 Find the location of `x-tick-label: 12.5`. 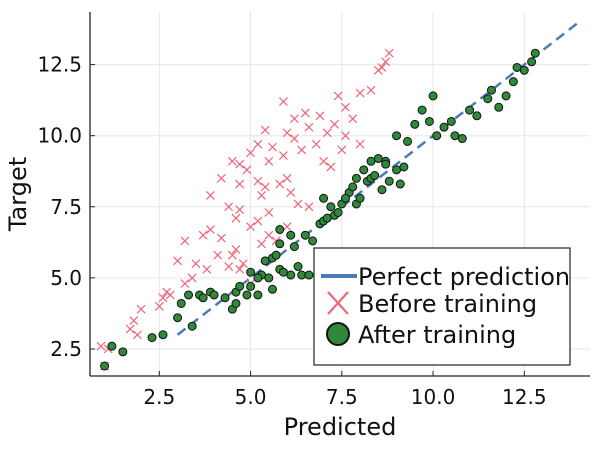

x-tick-label: 12.5 is located at coordinates (524, 397).